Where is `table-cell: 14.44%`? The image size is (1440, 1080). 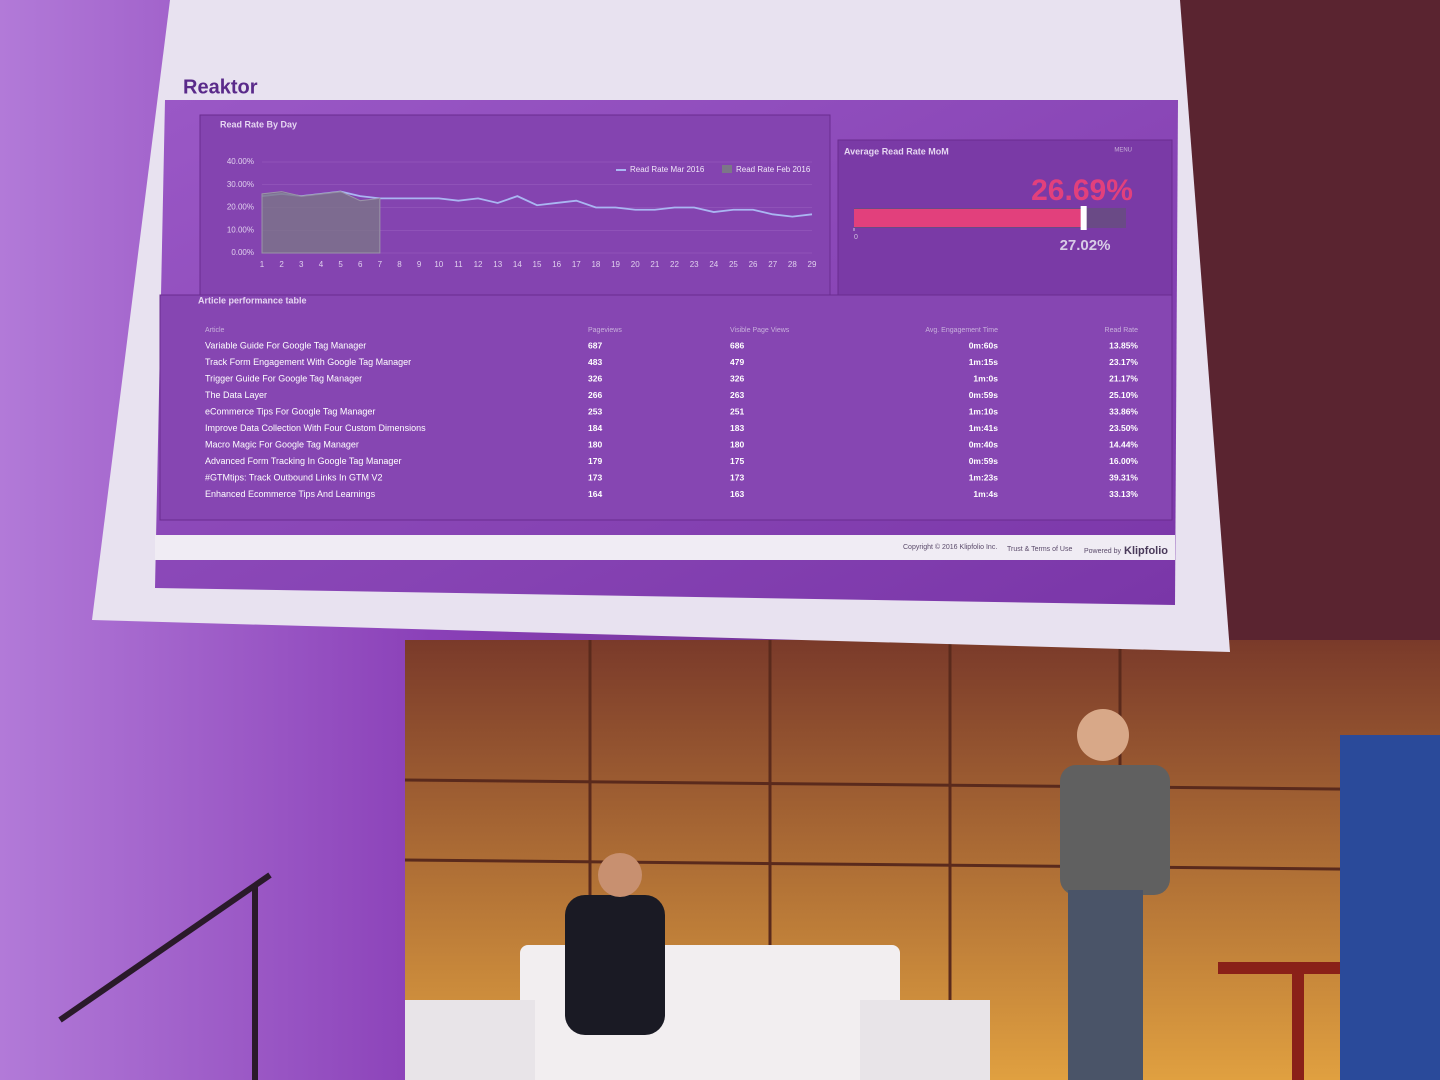
table-cell: 14.44% is located at coordinates (1123, 444).